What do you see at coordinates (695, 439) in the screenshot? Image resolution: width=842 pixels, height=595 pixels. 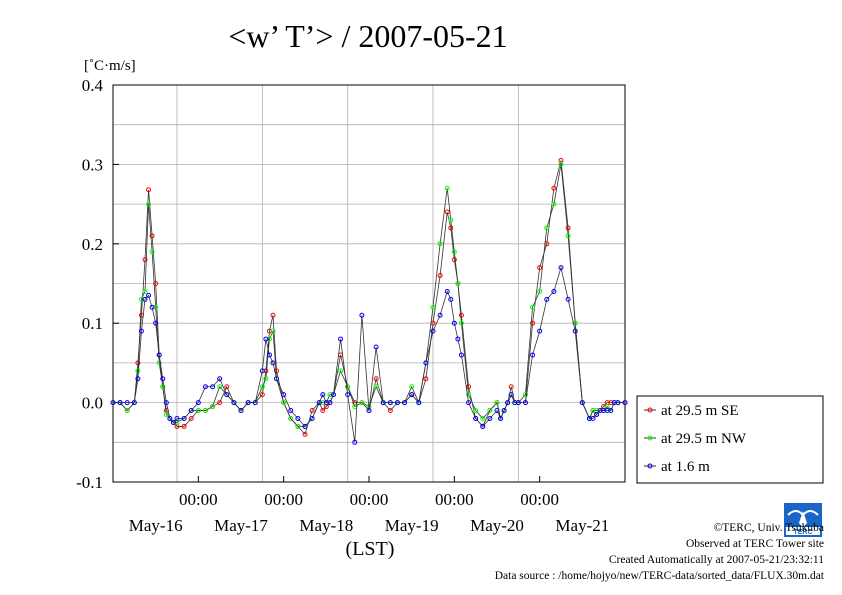 I see `legend-item: at 29.5 m NW` at bounding box center [695, 439].